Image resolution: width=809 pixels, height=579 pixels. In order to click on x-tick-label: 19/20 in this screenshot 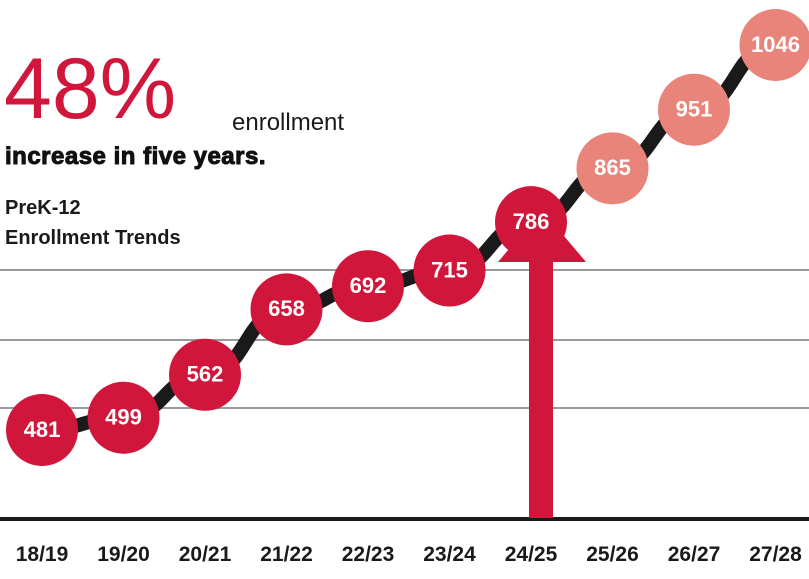, I will do `click(123, 554)`.